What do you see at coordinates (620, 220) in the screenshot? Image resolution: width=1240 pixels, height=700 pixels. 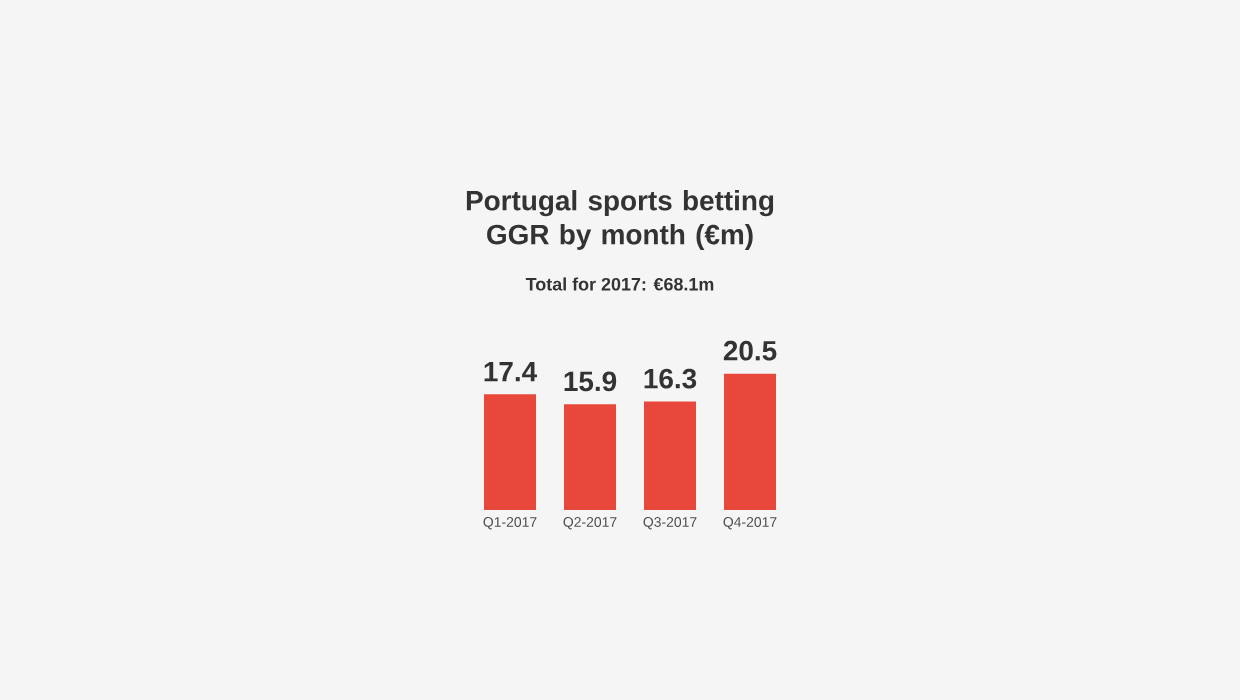 I see `chart-title: Portugal sports betting GGR by month (€m)` at bounding box center [620, 220].